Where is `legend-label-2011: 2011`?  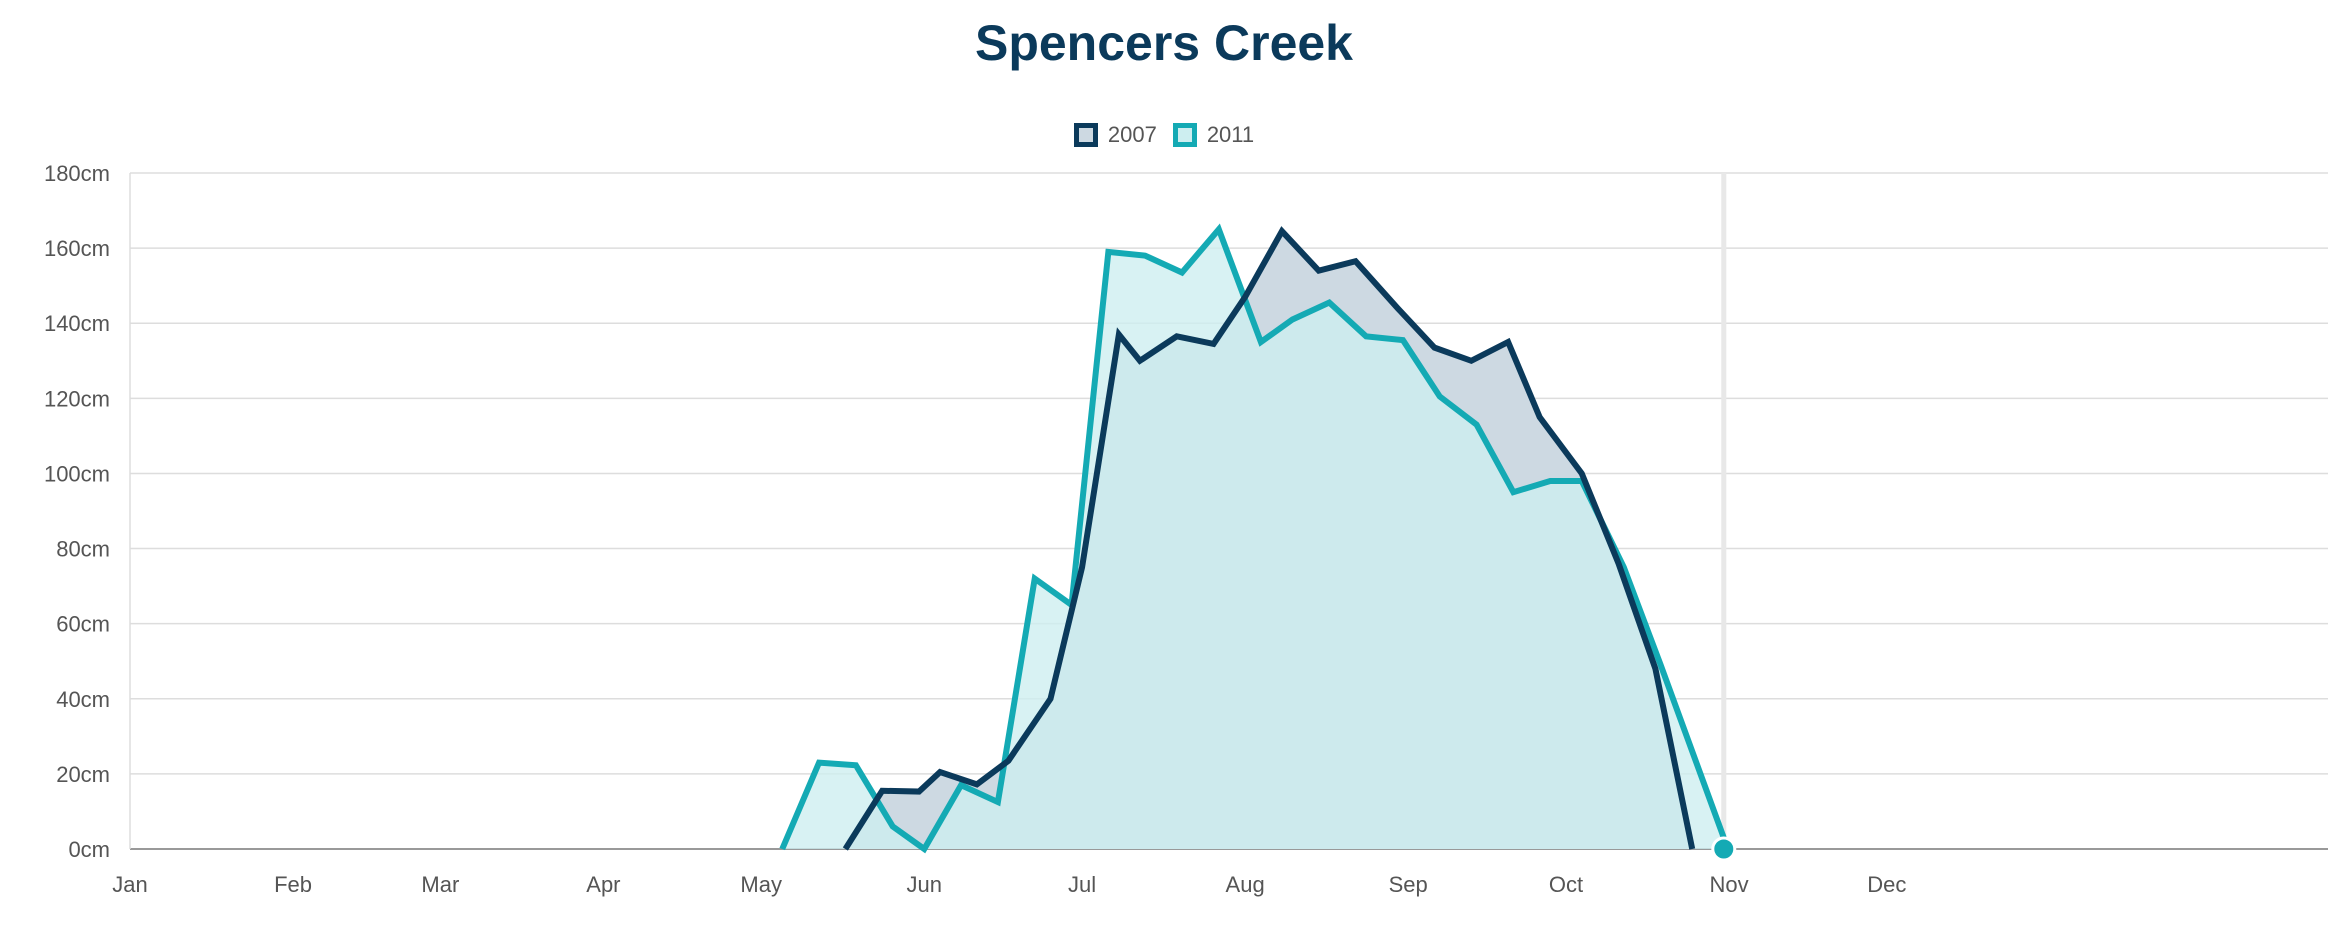
legend-label-2011: 2011 is located at coordinates (1230, 134).